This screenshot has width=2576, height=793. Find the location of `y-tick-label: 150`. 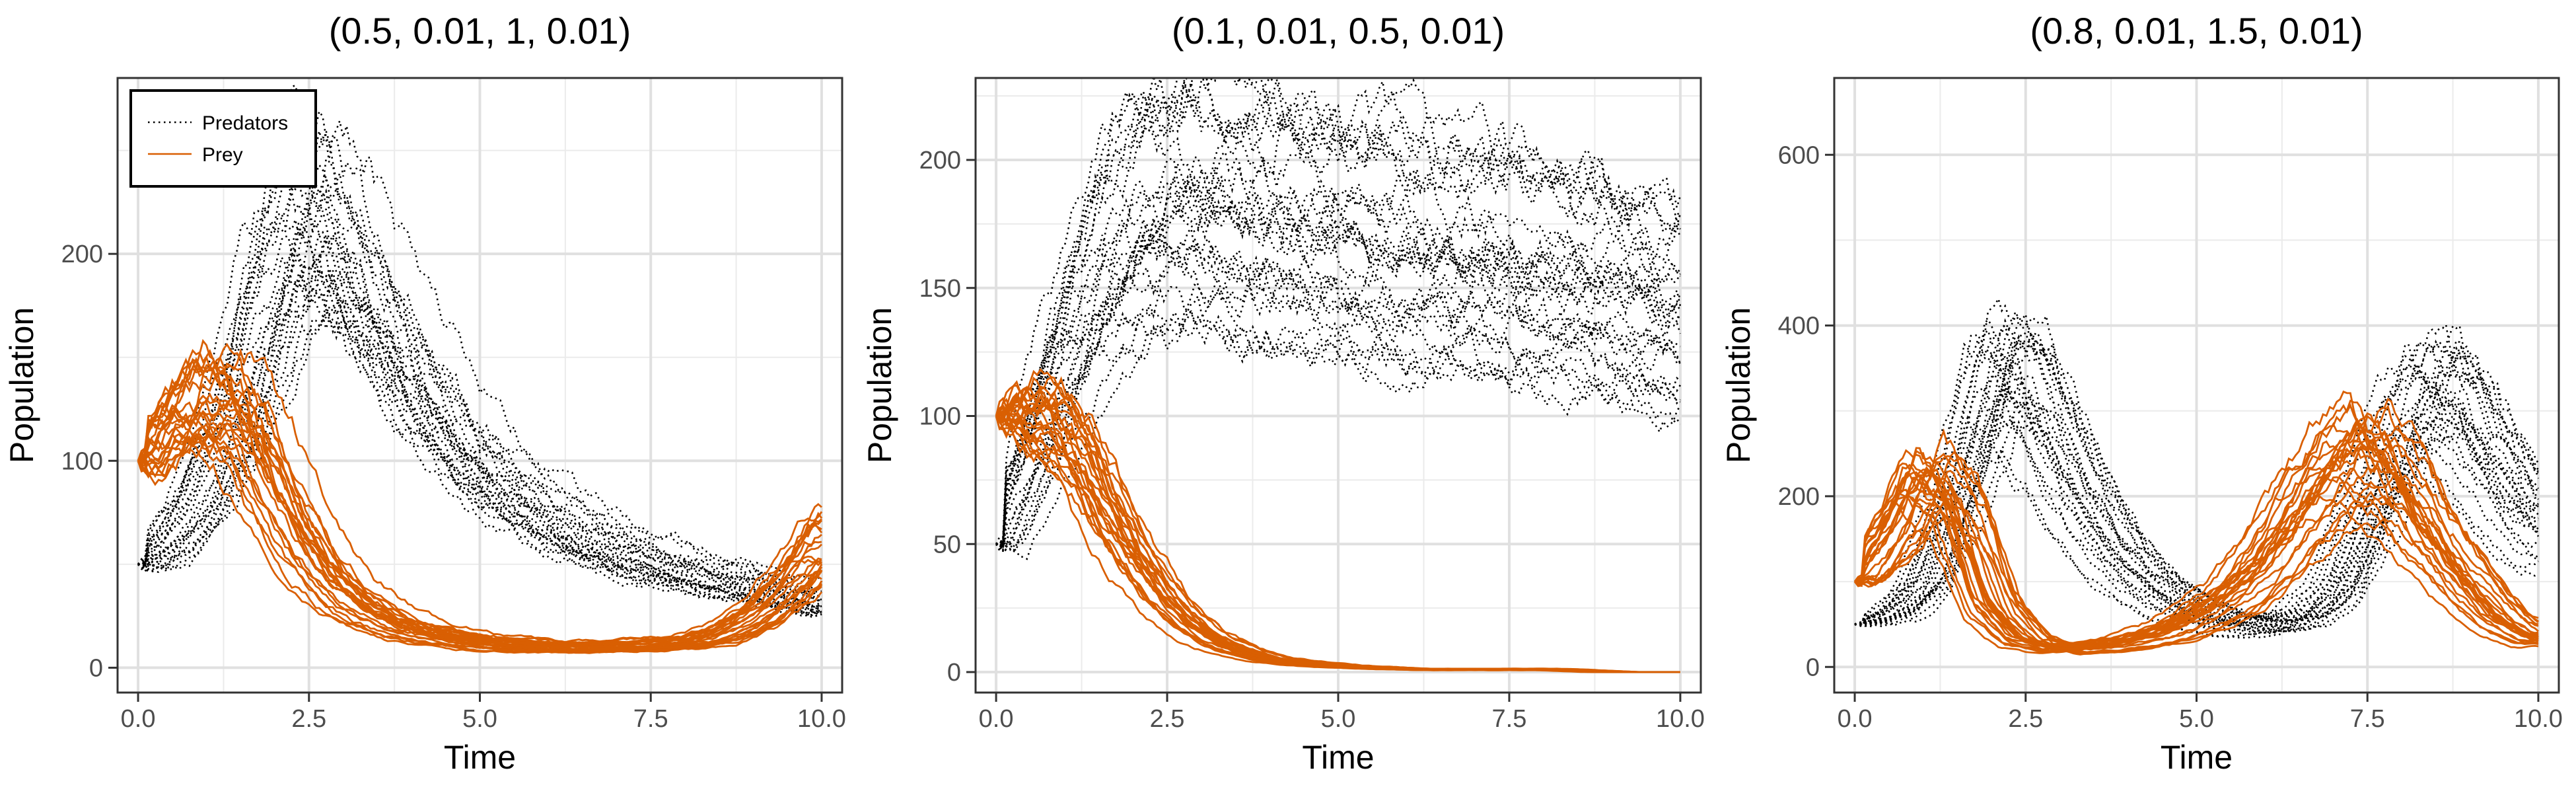

y-tick-label: 150 is located at coordinates (940, 289).